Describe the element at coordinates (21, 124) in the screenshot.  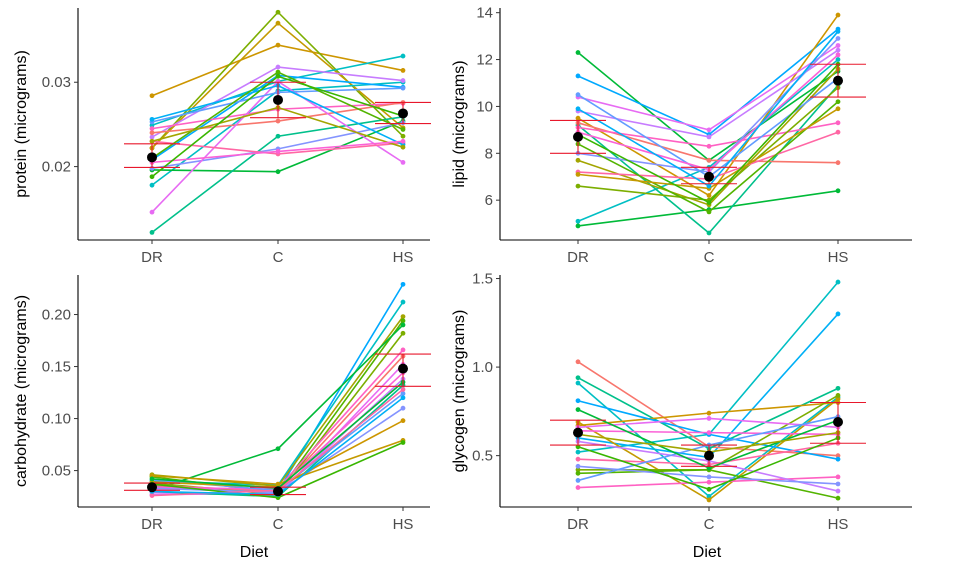
I see `y-axis-title: protein (micrograms)` at that location.